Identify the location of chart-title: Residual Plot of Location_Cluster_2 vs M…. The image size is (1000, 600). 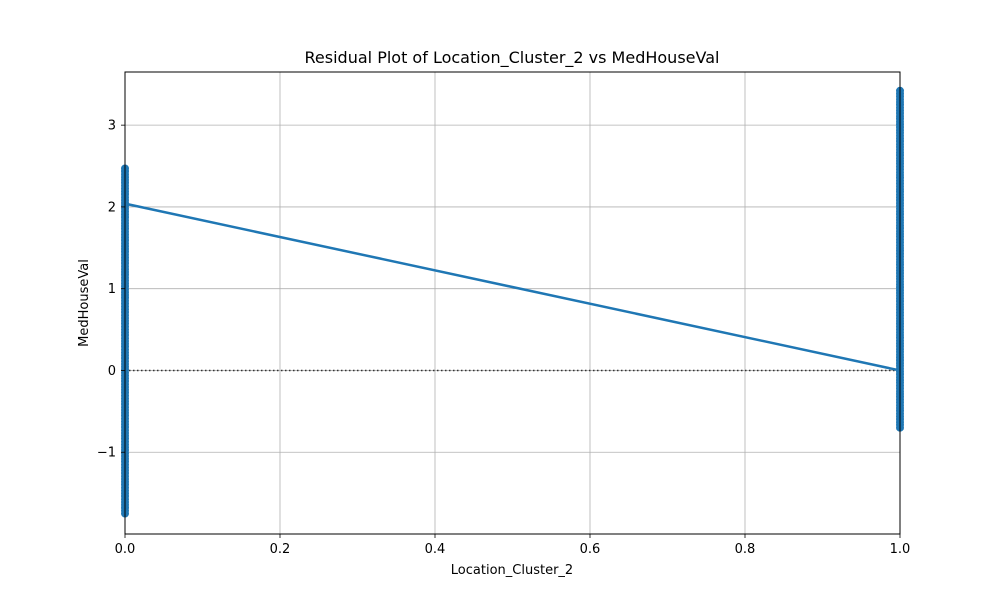
(512, 58).